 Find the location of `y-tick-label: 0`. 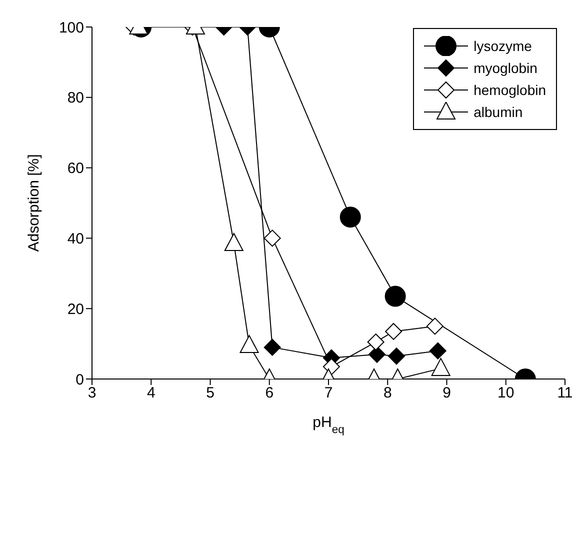

y-tick-label: 0 is located at coordinates (80, 379).